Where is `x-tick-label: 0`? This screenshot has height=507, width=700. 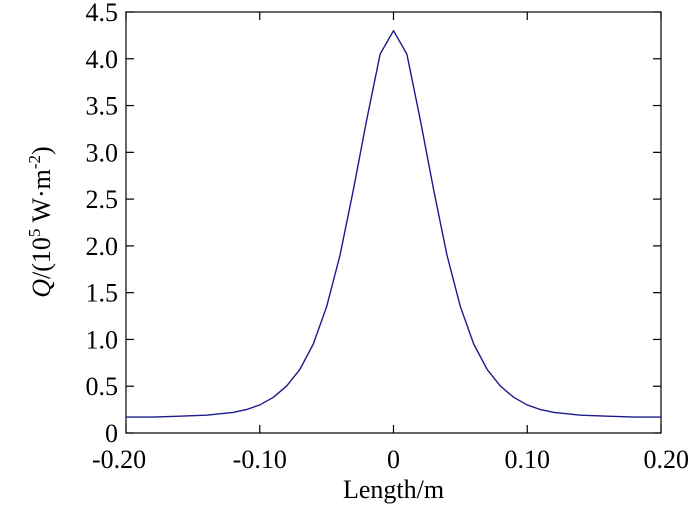
x-tick-label: 0 is located at coordinates (393, 459).